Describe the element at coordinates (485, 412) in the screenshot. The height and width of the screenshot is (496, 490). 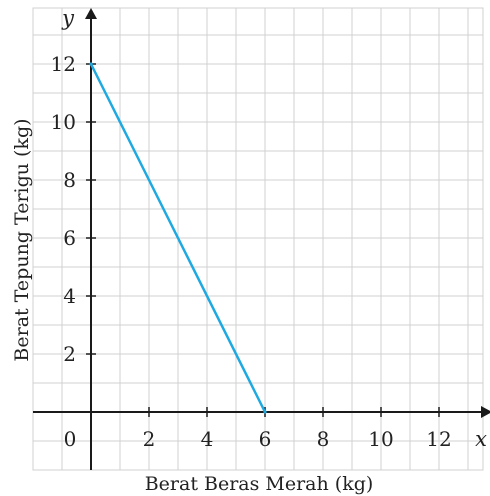
I see `x-axis-arrow` at that location.